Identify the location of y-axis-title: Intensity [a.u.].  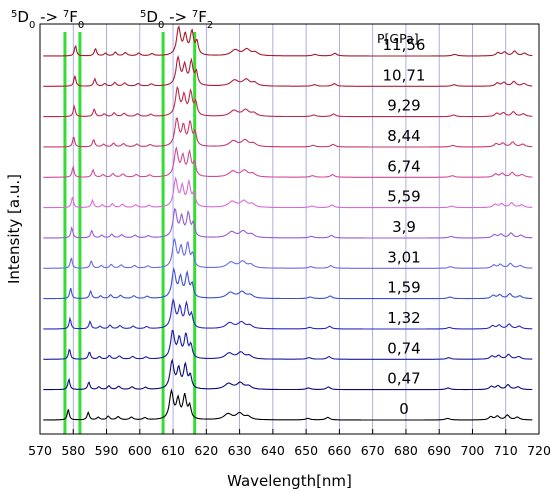
(14, 229).